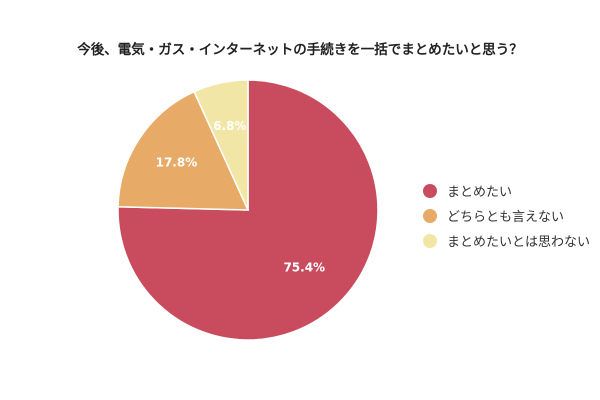 Image resolution: width=600 pixels, height=400 pixels. Describe the element at coordinates (480, 192) in the screenshot. I see `legend-label: まとめたい` at that location.